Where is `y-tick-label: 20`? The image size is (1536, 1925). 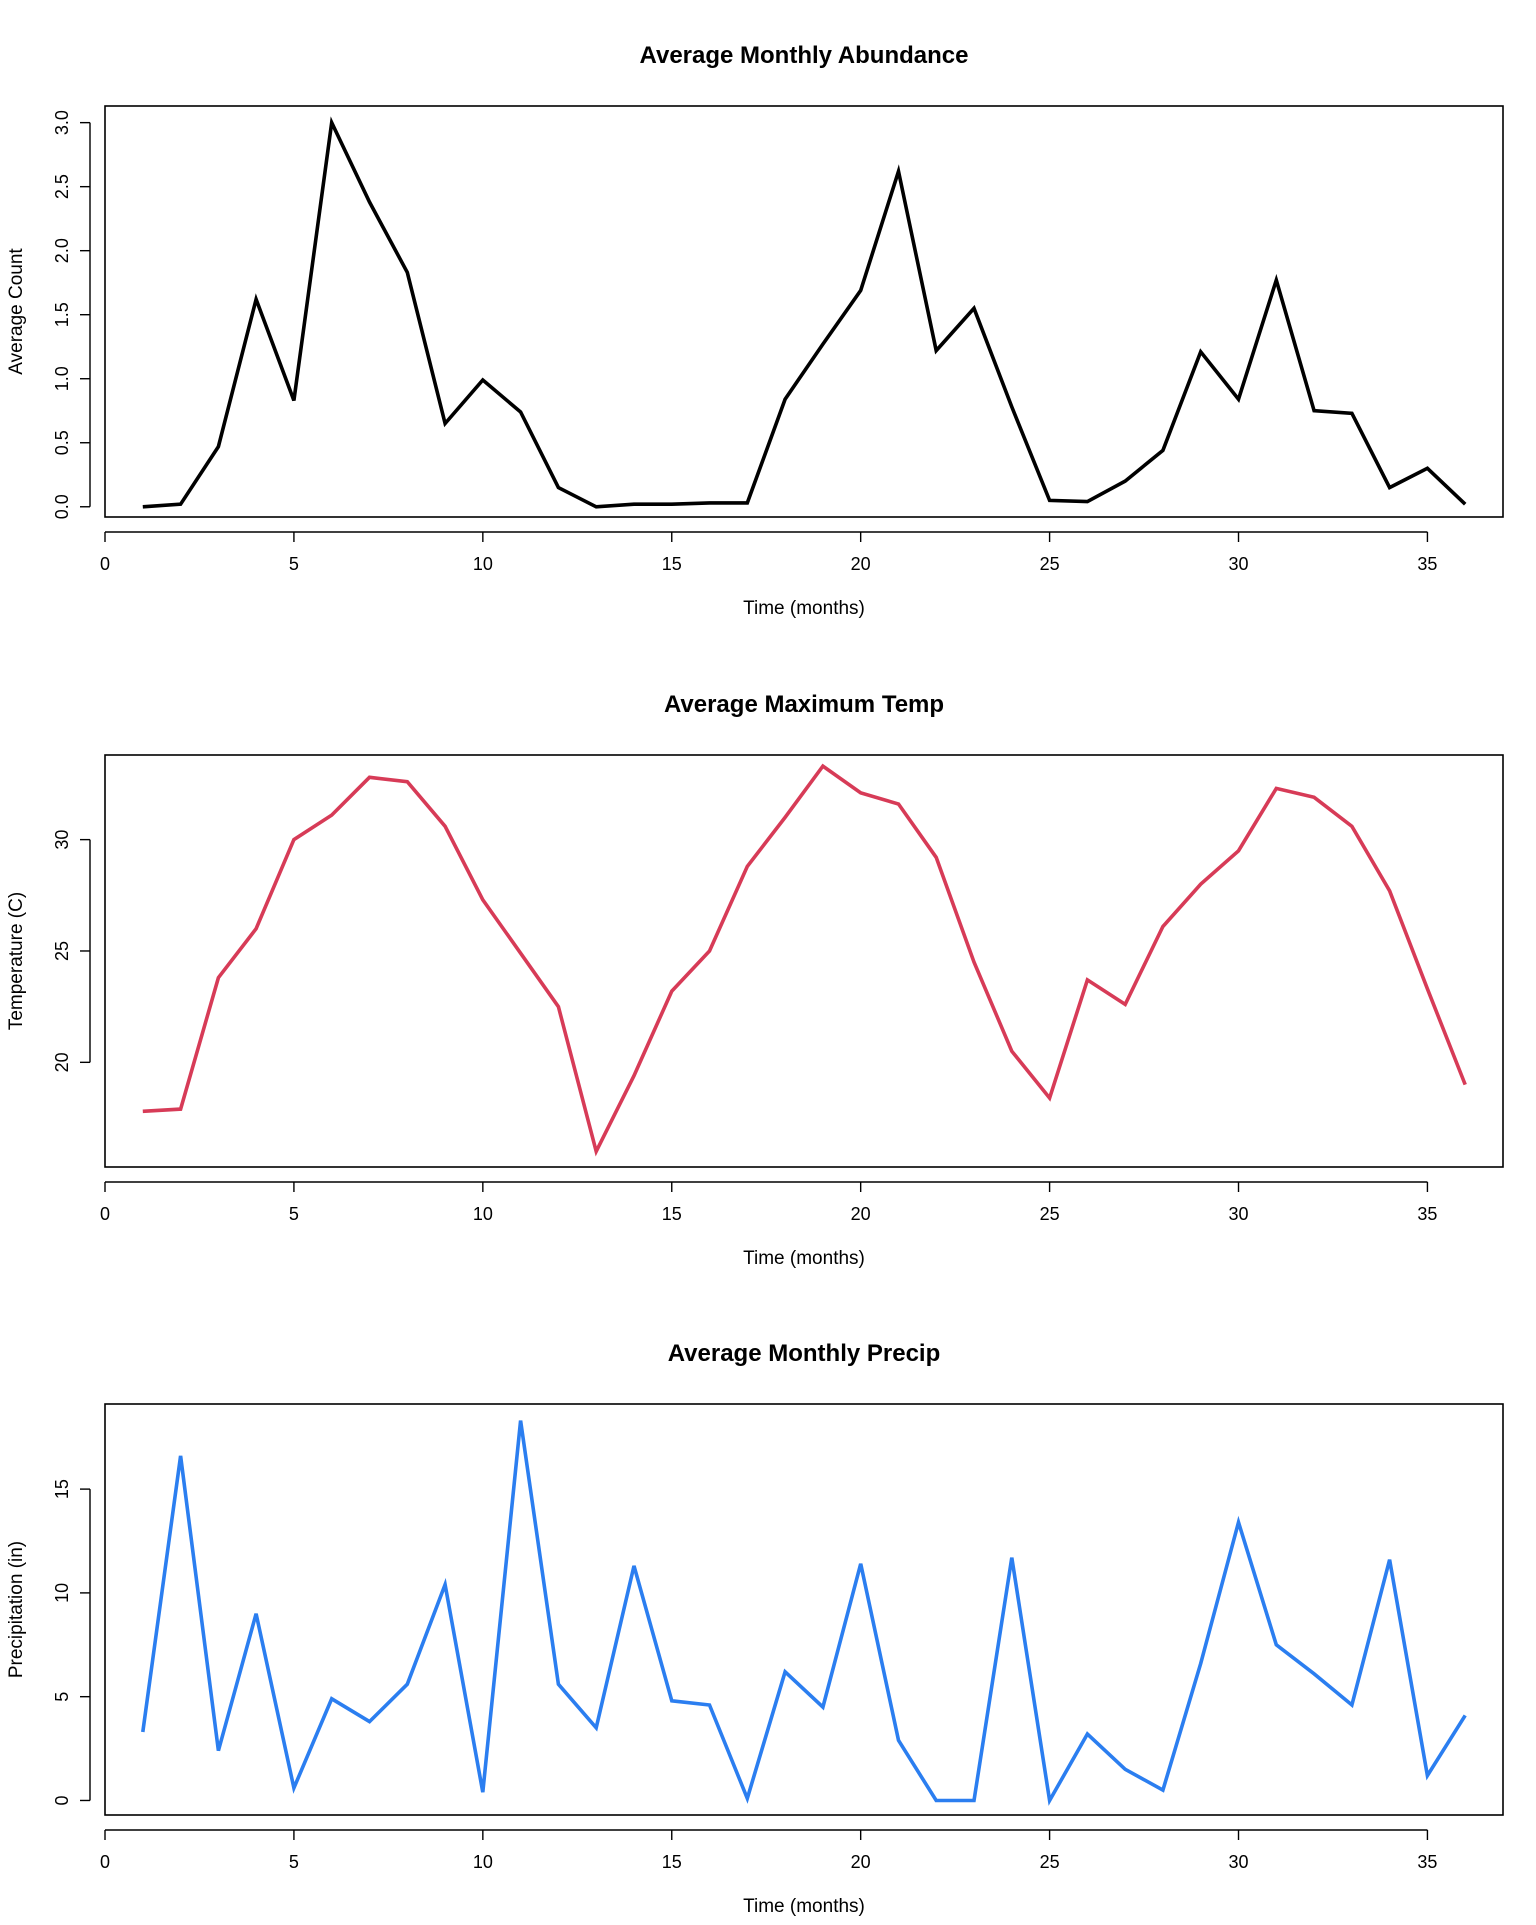
y-tick-label: 20 is located at coordinates (62, 1062).